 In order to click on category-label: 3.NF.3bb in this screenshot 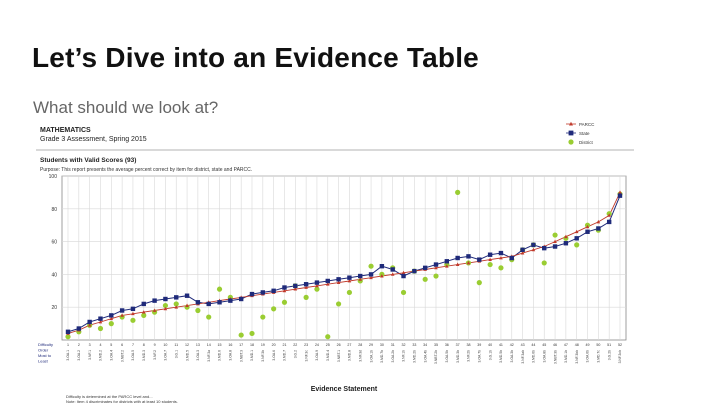, I will do `click(577, 357)`.